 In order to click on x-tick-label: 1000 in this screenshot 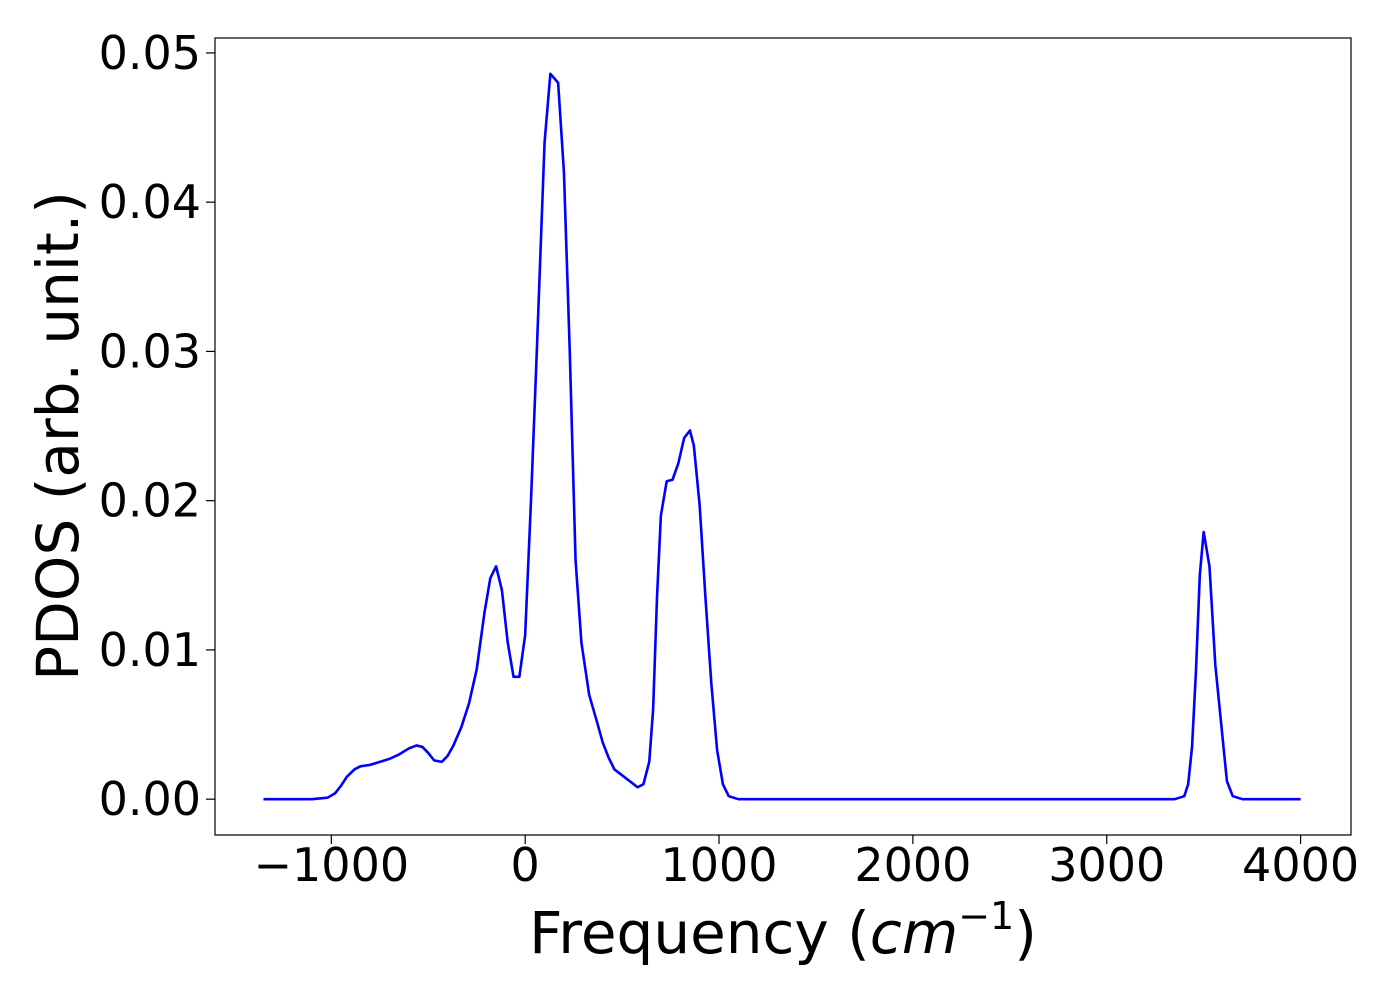, I will do `click(718, 865)`.